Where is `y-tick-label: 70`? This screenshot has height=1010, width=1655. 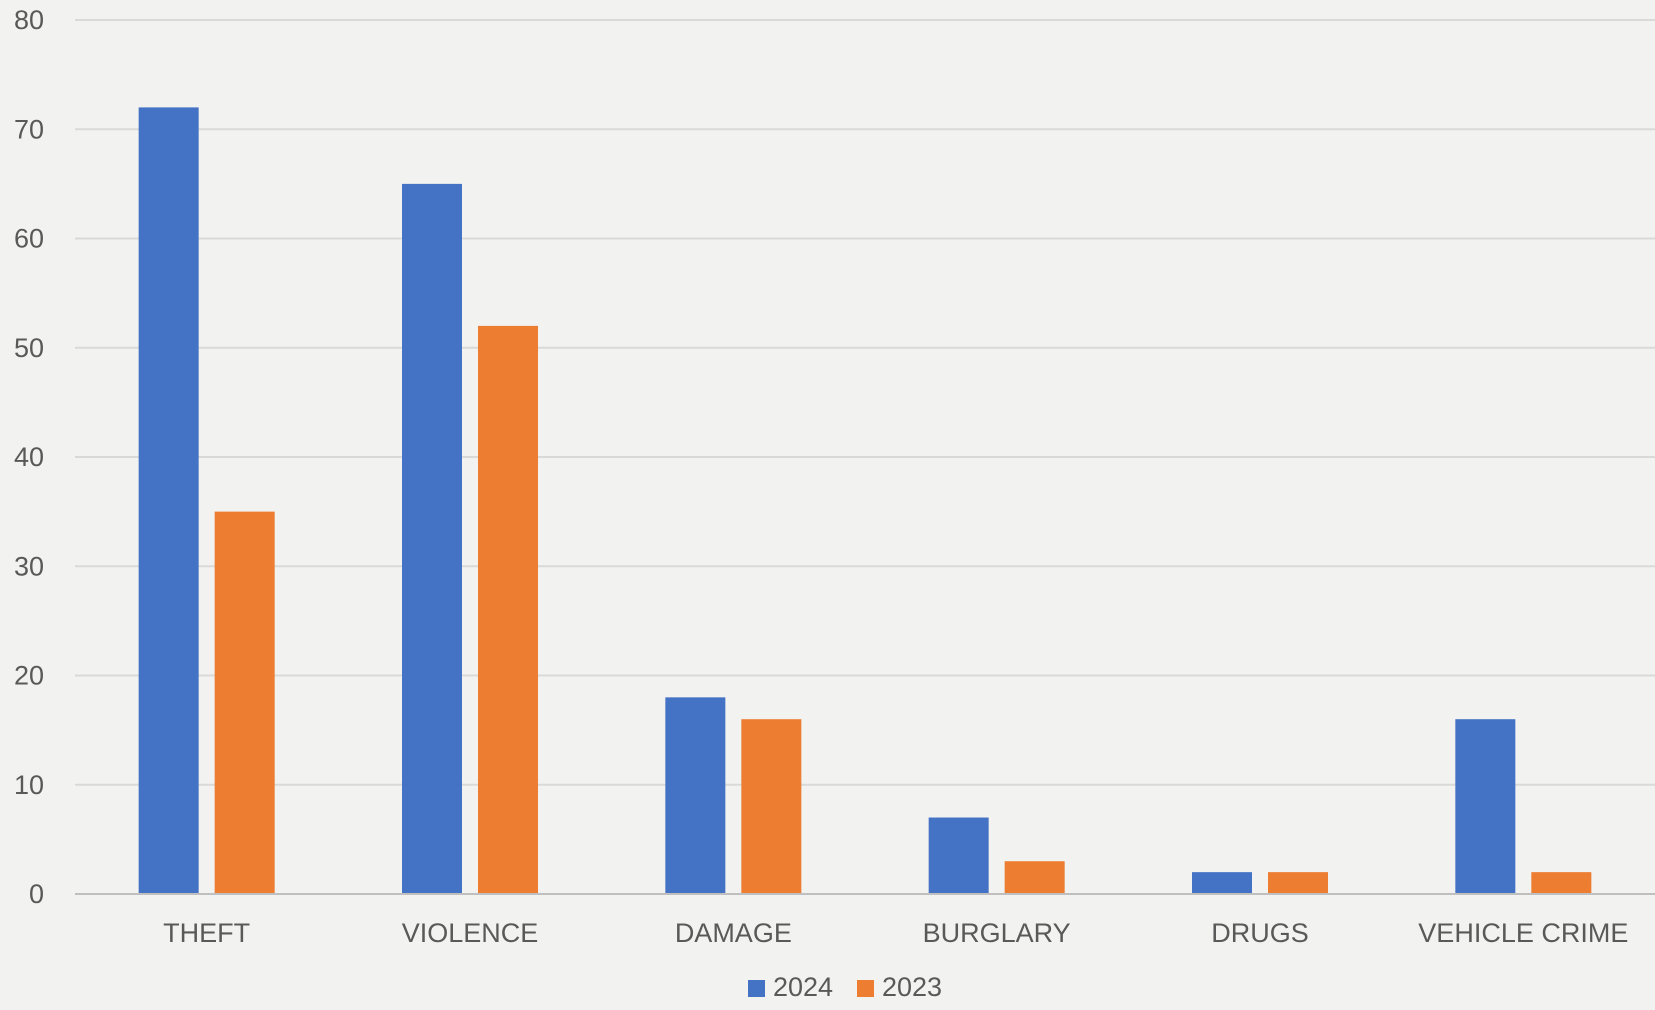 y-tick-label: 70 is located at coordinates (29, 129).